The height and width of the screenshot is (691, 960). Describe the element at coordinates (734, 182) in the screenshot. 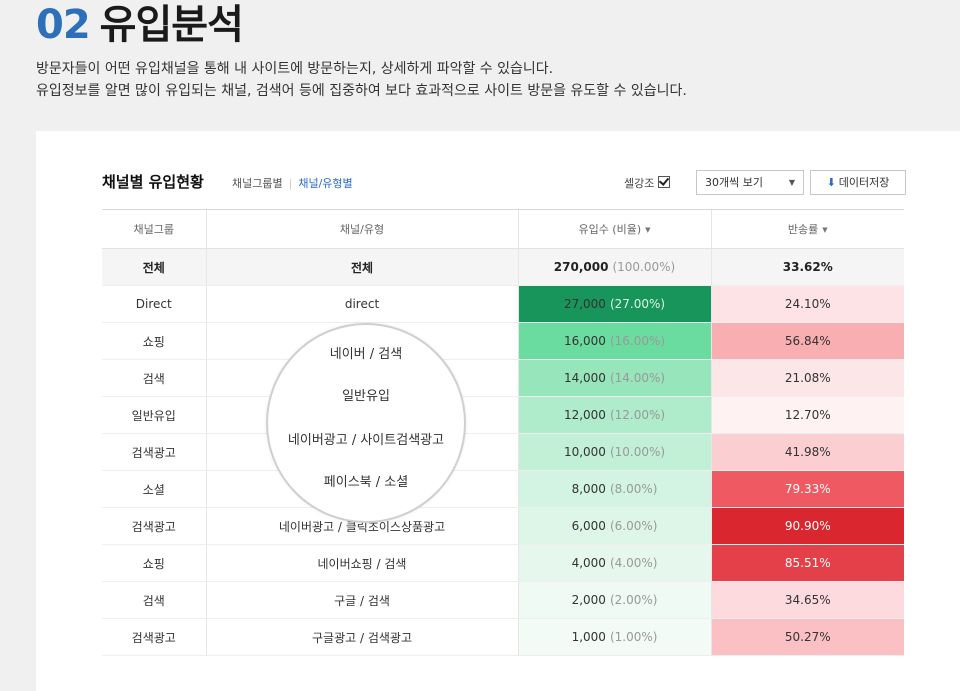

I see `page-size-value: 30개씩 보기` at that location.